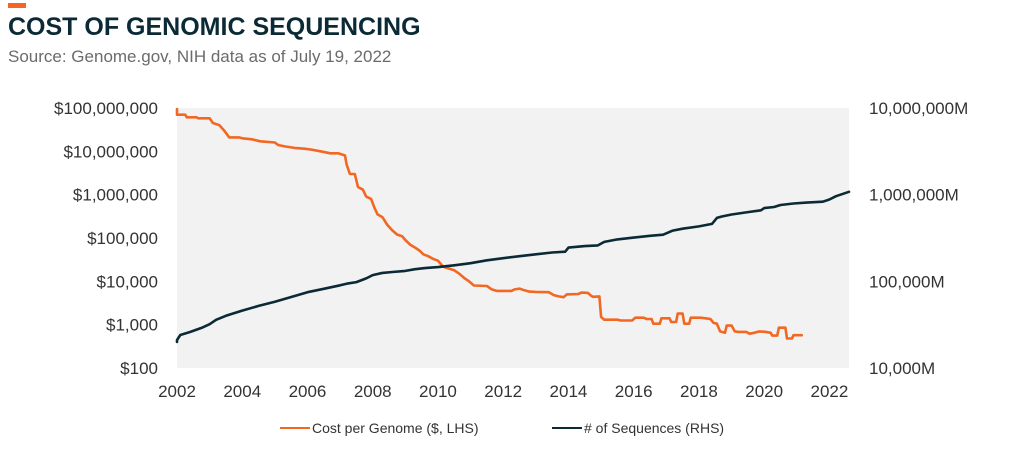  I want to click on right-axis-tick-label: 100,000M, so click(907, 281).